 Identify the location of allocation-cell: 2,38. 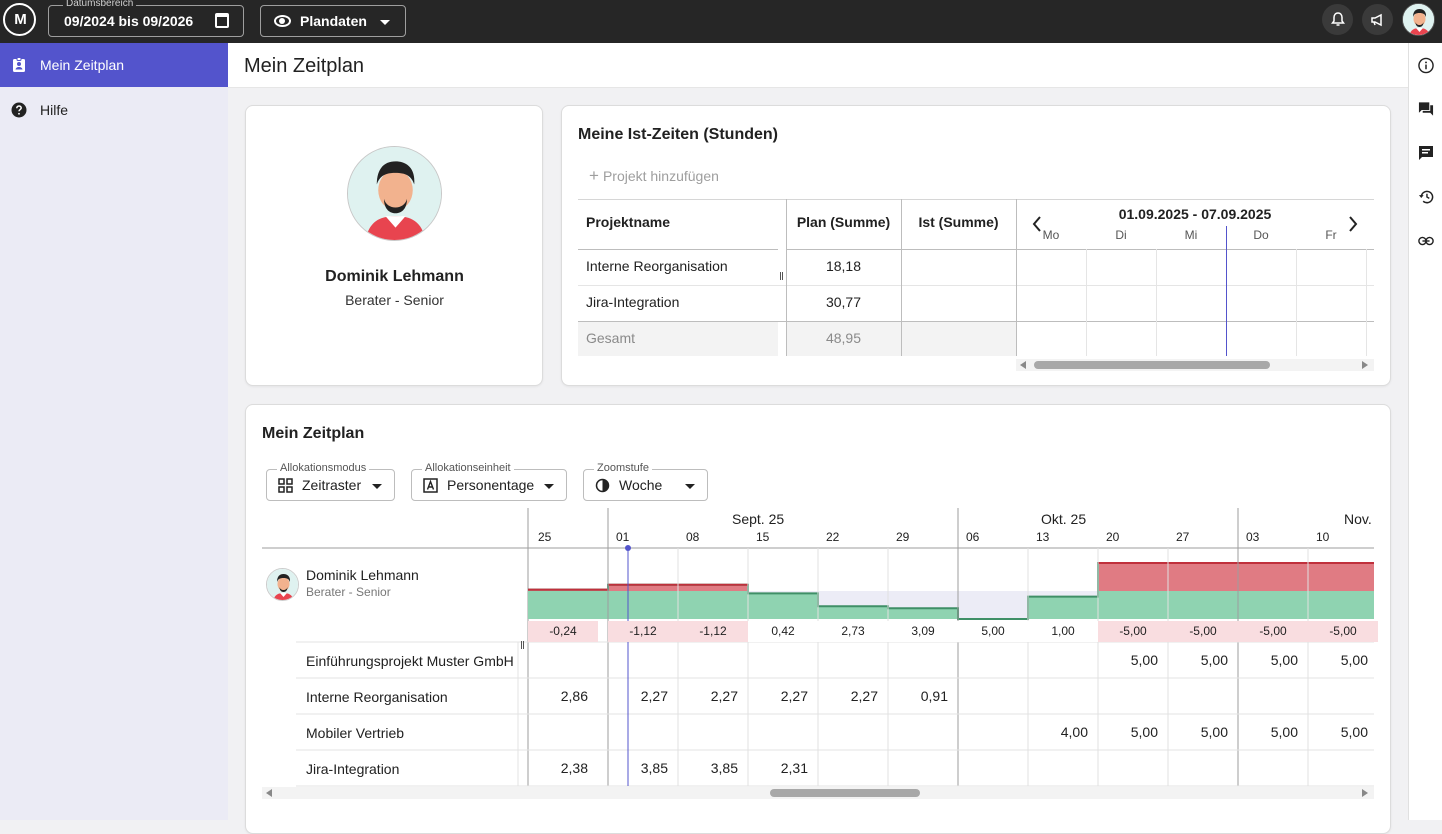
(574, 768).